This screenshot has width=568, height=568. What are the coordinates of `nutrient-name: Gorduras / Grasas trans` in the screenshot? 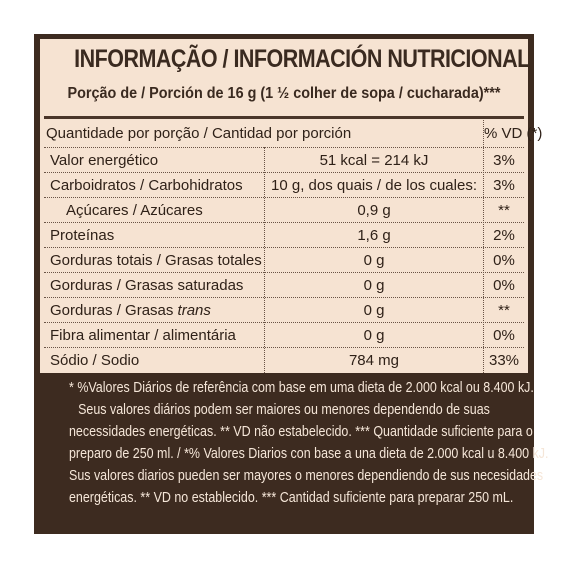 It's located at (130, 310).